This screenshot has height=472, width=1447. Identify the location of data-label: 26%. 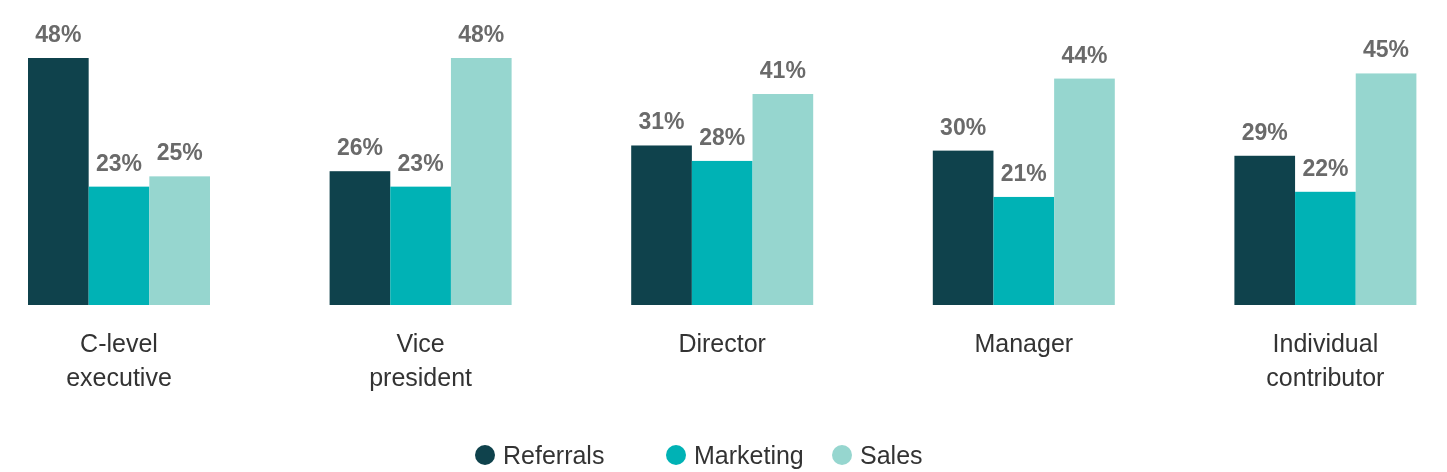
(359, 147).